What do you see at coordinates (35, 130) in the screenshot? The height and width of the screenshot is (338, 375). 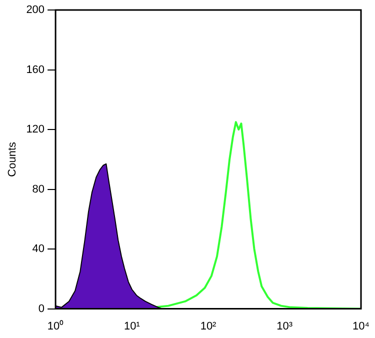 I see `y-tick-label: 120` at bounding box center [35, 130].